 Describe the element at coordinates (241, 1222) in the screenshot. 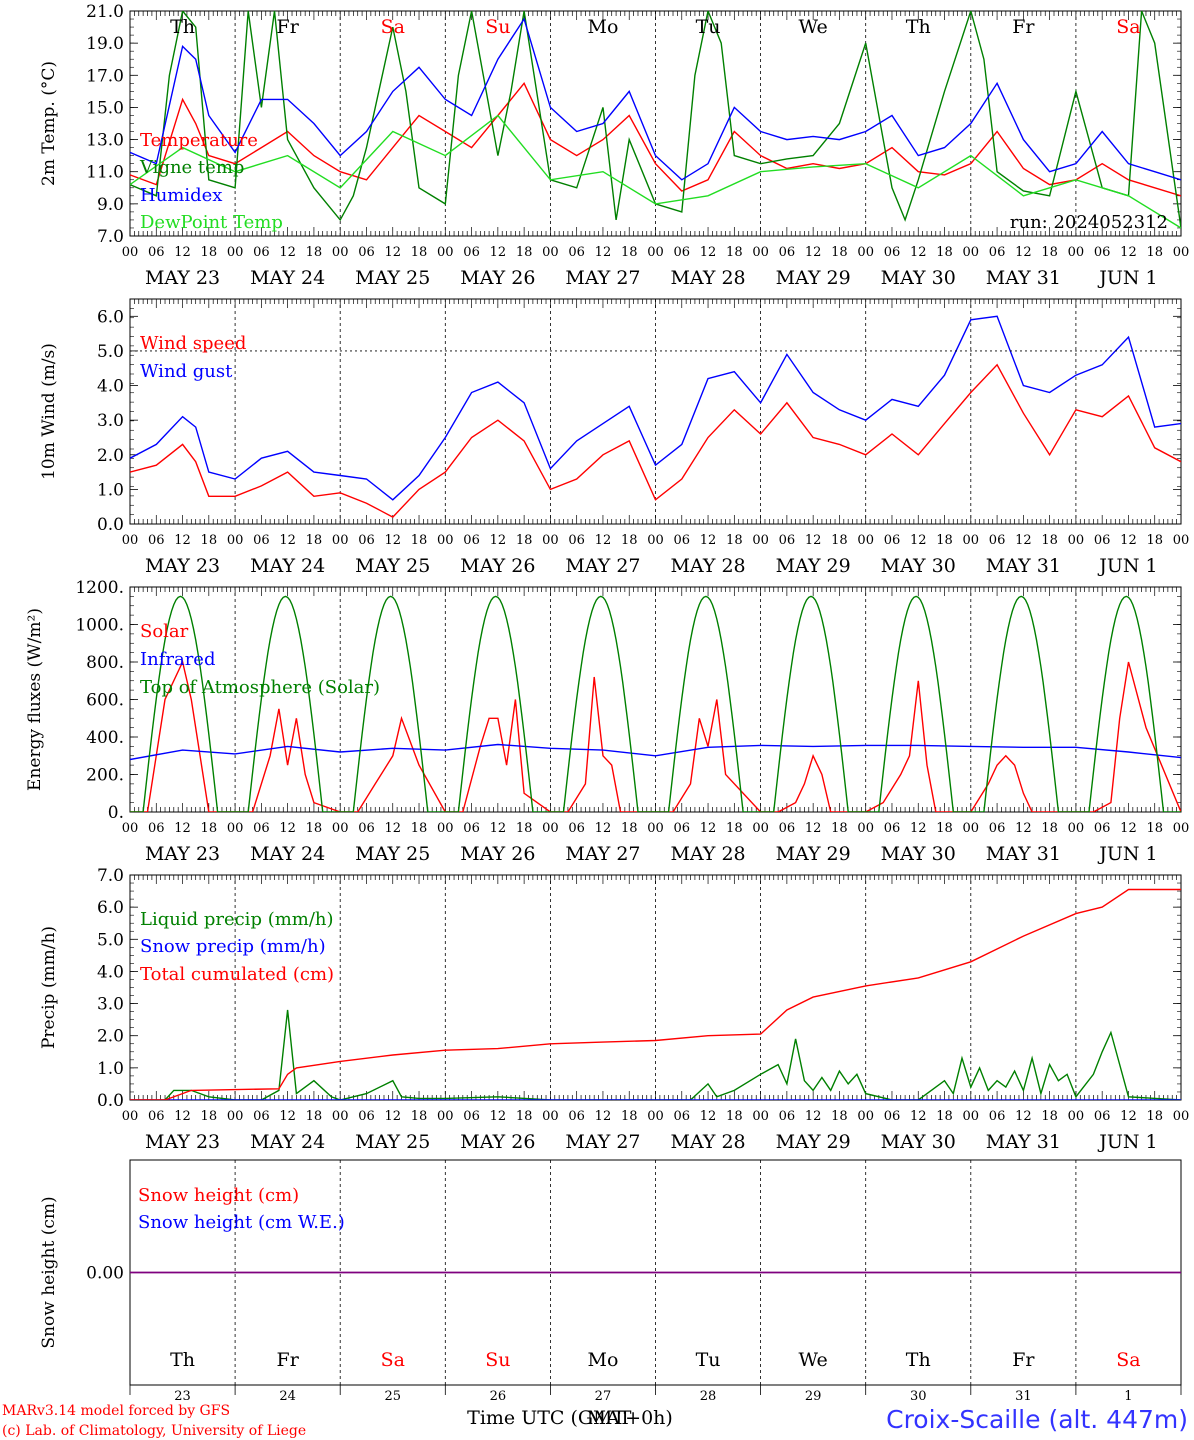

I see `legend-entry: Snow height (cm W.E.)` at that location.